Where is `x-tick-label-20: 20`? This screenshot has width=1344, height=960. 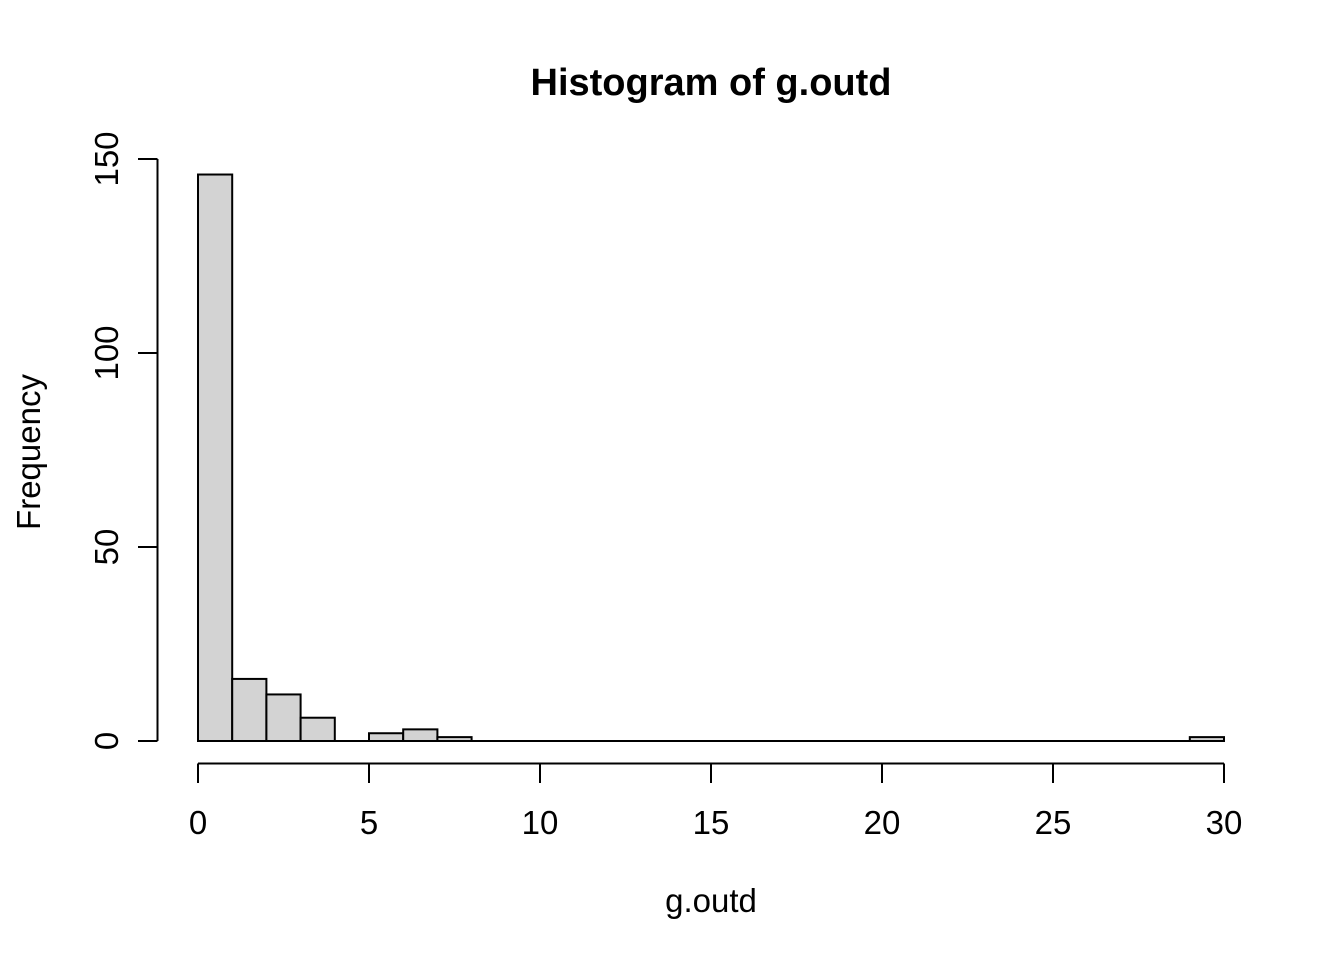
x-tick-label-20: 20 is located at coordinates (882, 822).